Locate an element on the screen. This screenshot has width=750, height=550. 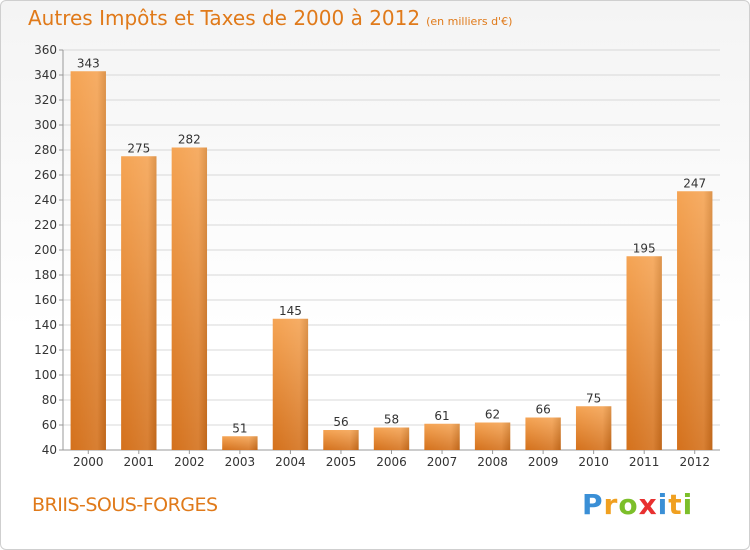
x-tick-label: 2004 is located at coordinates (290, 462).